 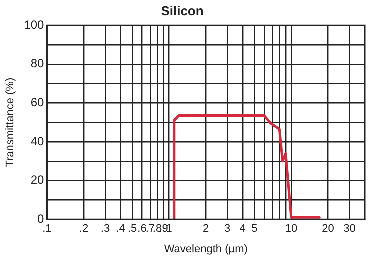 What do you see at coordinates (121, 229) in the screenshot?
I see `x-tick-label: .4` at bounding box center [121, 229].